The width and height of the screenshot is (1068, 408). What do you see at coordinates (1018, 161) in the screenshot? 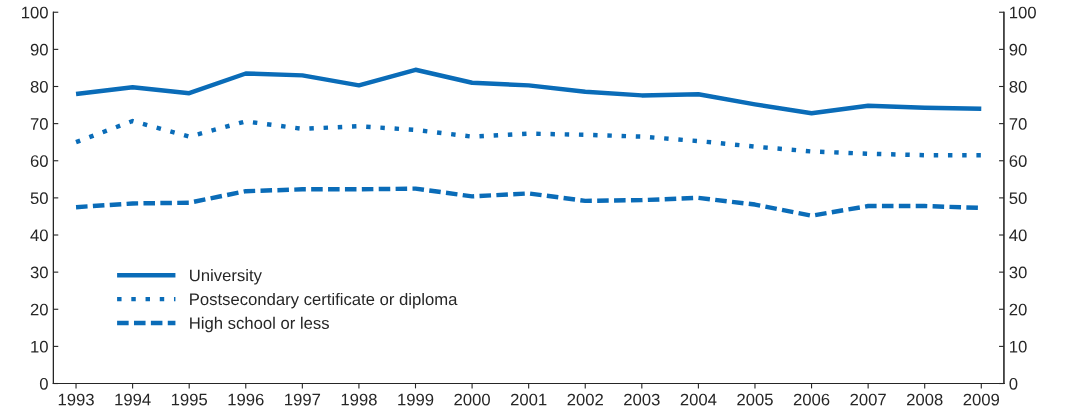
I see `y2-tick-label: 60` at bounding box center [1018, 161].